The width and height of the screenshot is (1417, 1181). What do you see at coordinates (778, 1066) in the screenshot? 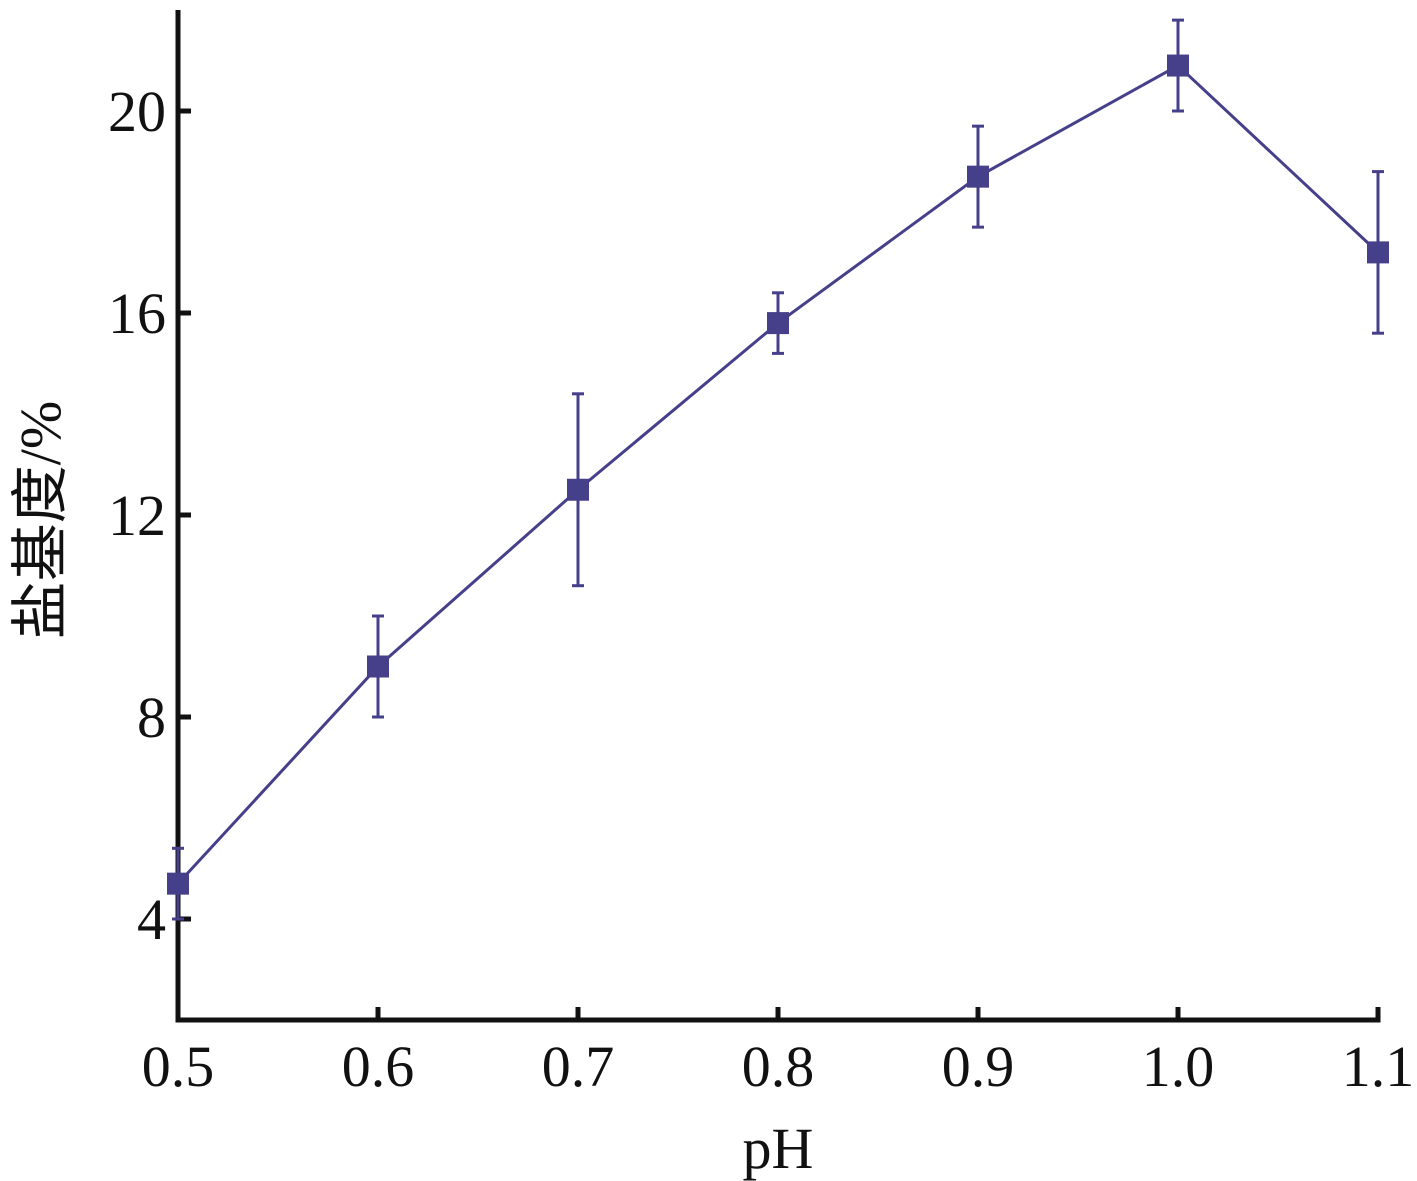
I see `x-tick-label: 0.8` at bounding box center [778, 1066].